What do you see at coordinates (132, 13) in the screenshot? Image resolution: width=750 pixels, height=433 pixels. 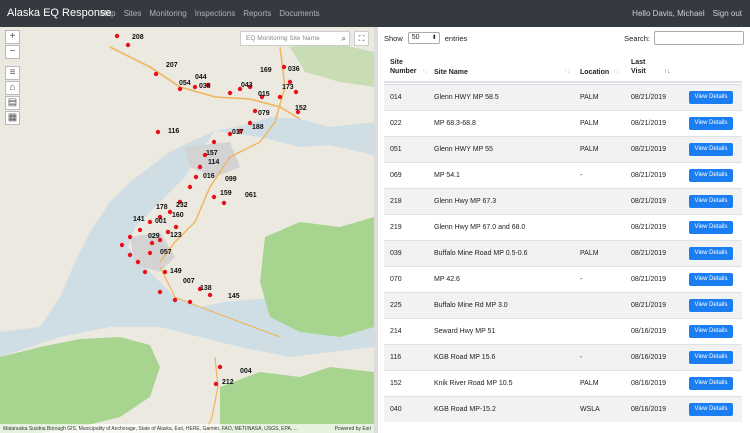 I see `nav-sites: Sites` at bounding box center [132, 13].